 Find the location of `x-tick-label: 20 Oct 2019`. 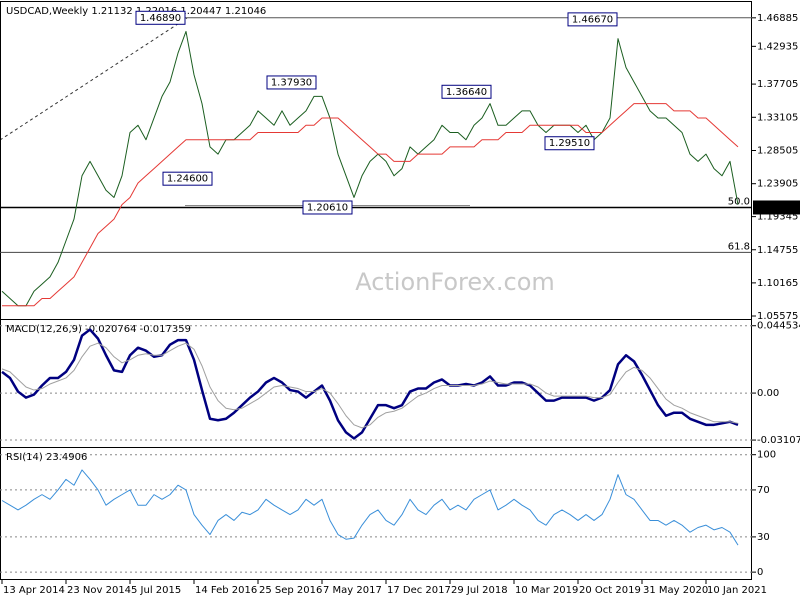

x-tick-label: 20 Oct 2019 is located at coordinates (610, 590).